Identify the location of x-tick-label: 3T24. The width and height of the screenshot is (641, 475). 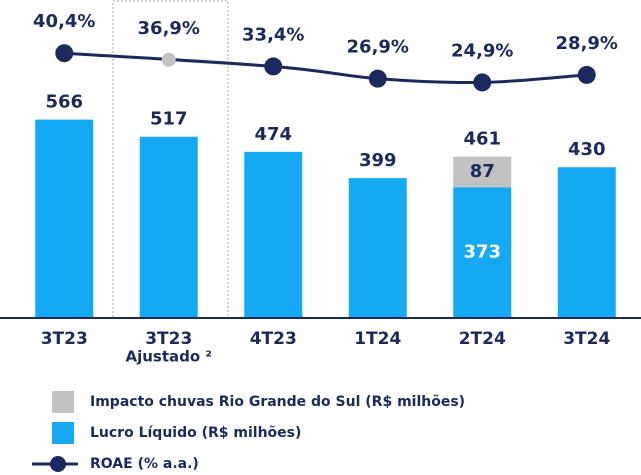
(586, 339).